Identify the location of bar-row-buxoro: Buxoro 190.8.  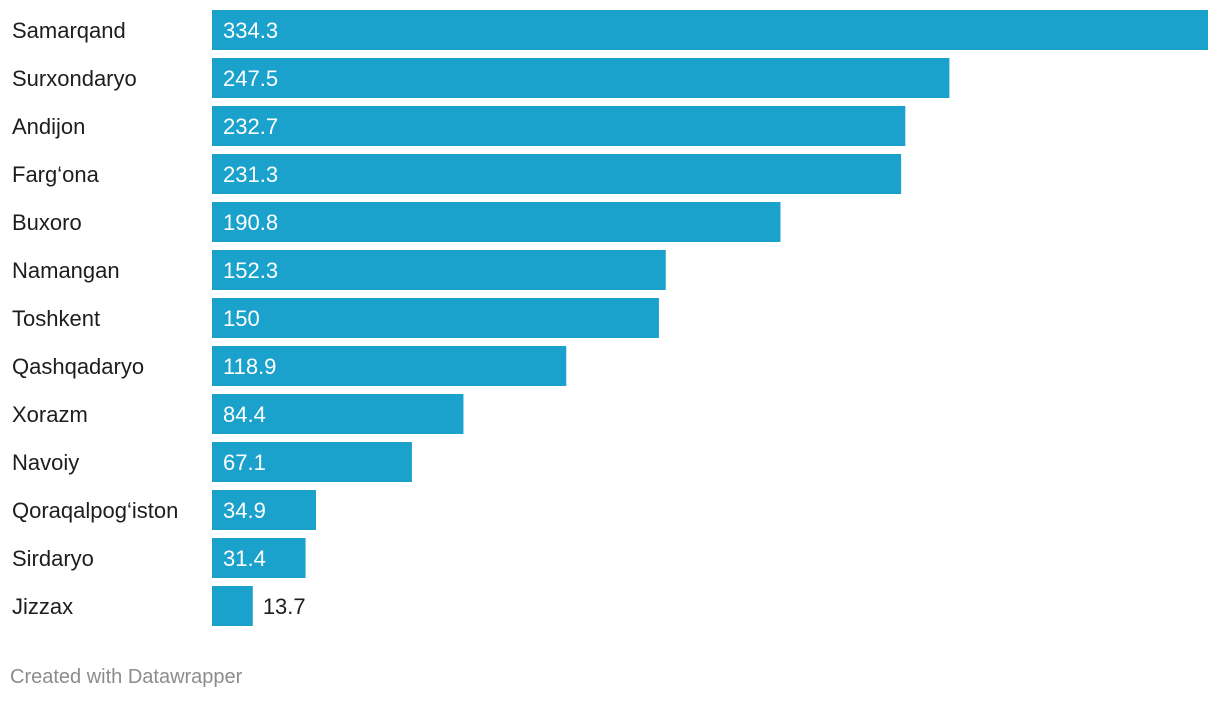
(396, 222).